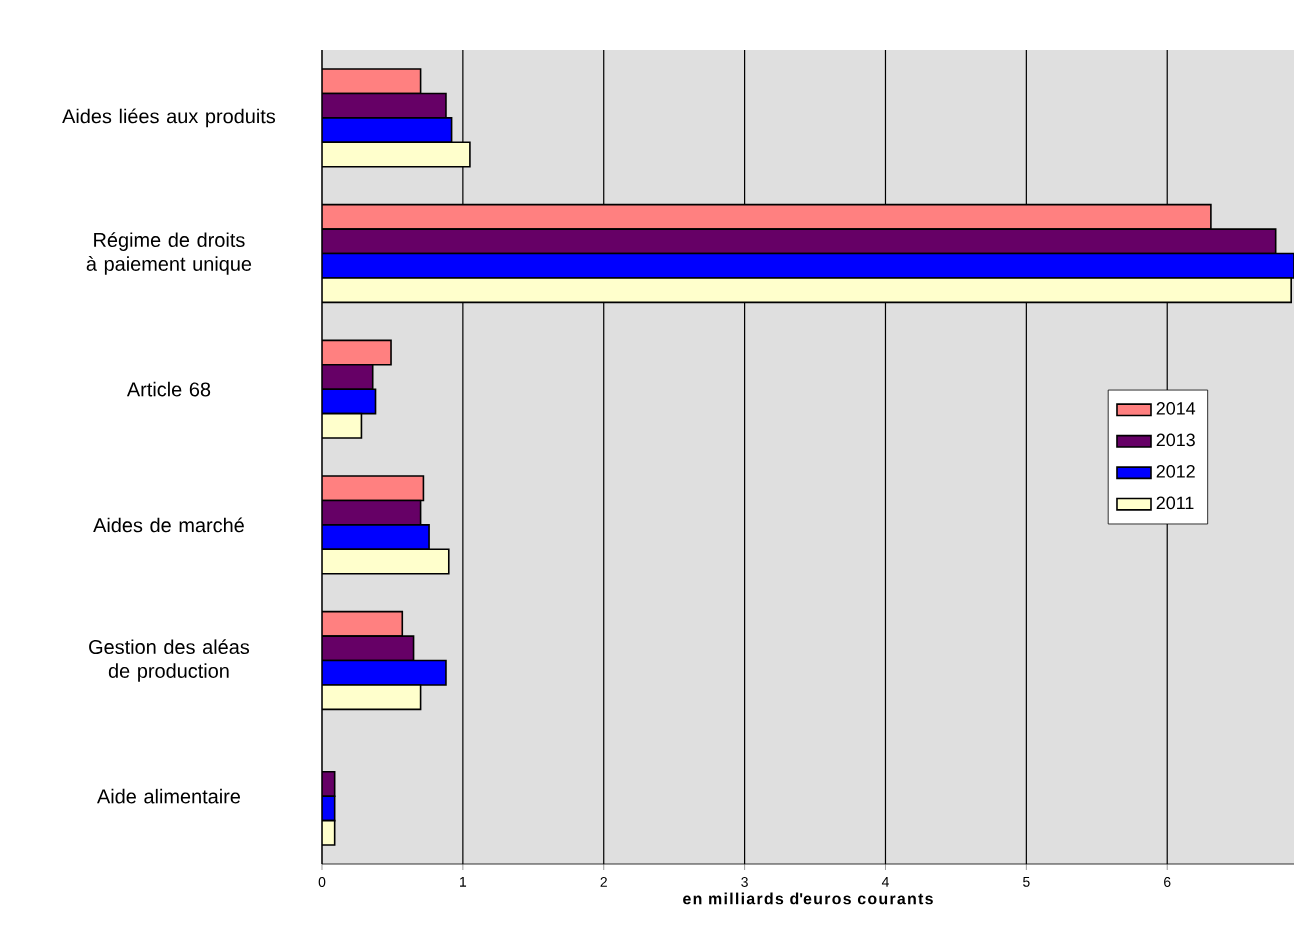 The image size is (1296, 940). What do you see at coordinates (168, 389) in the screenshot?
I see `y-tick-label: Article 68` at bounding box center [168, 389].